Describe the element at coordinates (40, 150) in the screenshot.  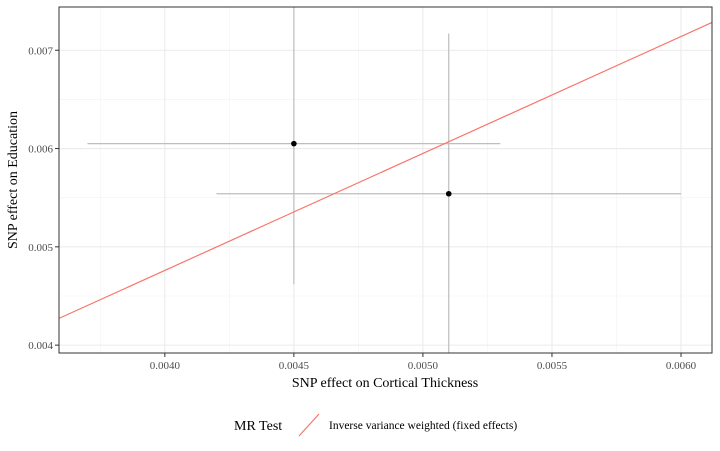
I see `y-tick-label: 0.006` at that location.